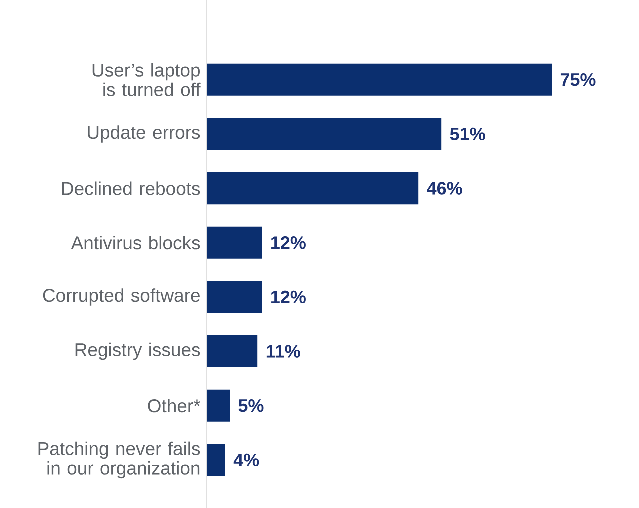 The height and width of the screenshot is (508, 639). Describe the element at coordinates (144, 134) in the screenshot. I see `y-tick-label: Update errors` at that location.